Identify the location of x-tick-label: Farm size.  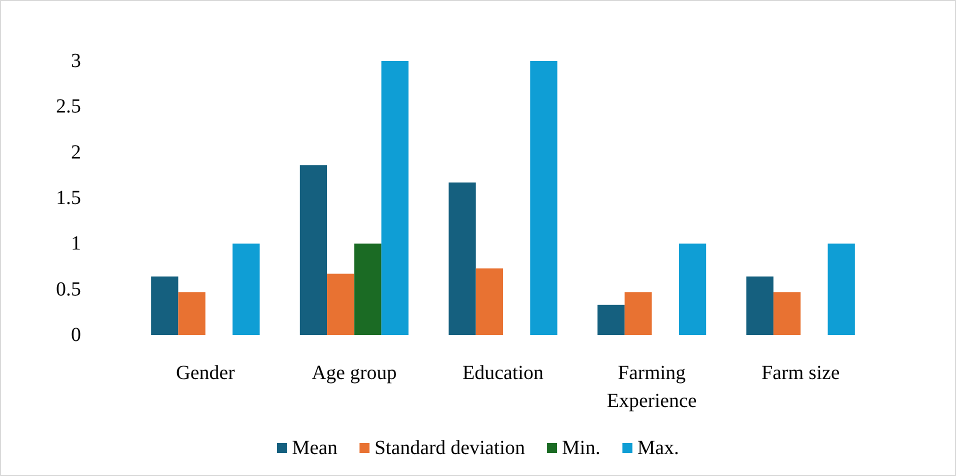
(800, 373).